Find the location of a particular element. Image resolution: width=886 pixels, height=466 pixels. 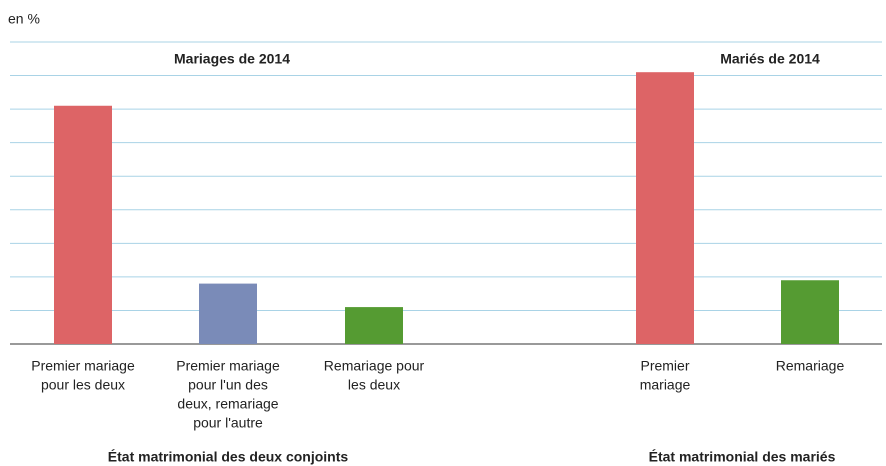

axis-label: État matrimonial des deux conjoints is located at coordinates (228, 457).